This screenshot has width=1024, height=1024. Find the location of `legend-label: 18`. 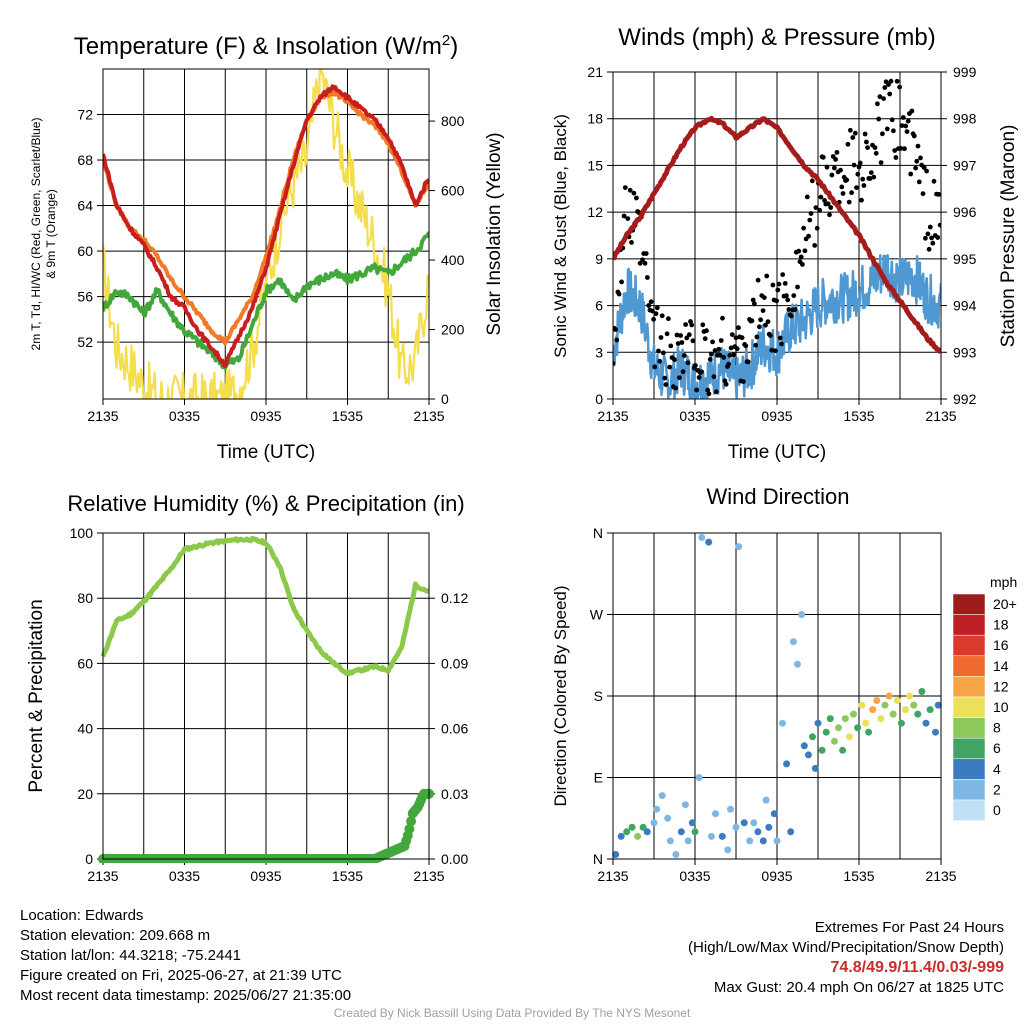

legend-label: 18 is located at coordinates (1001, 625).